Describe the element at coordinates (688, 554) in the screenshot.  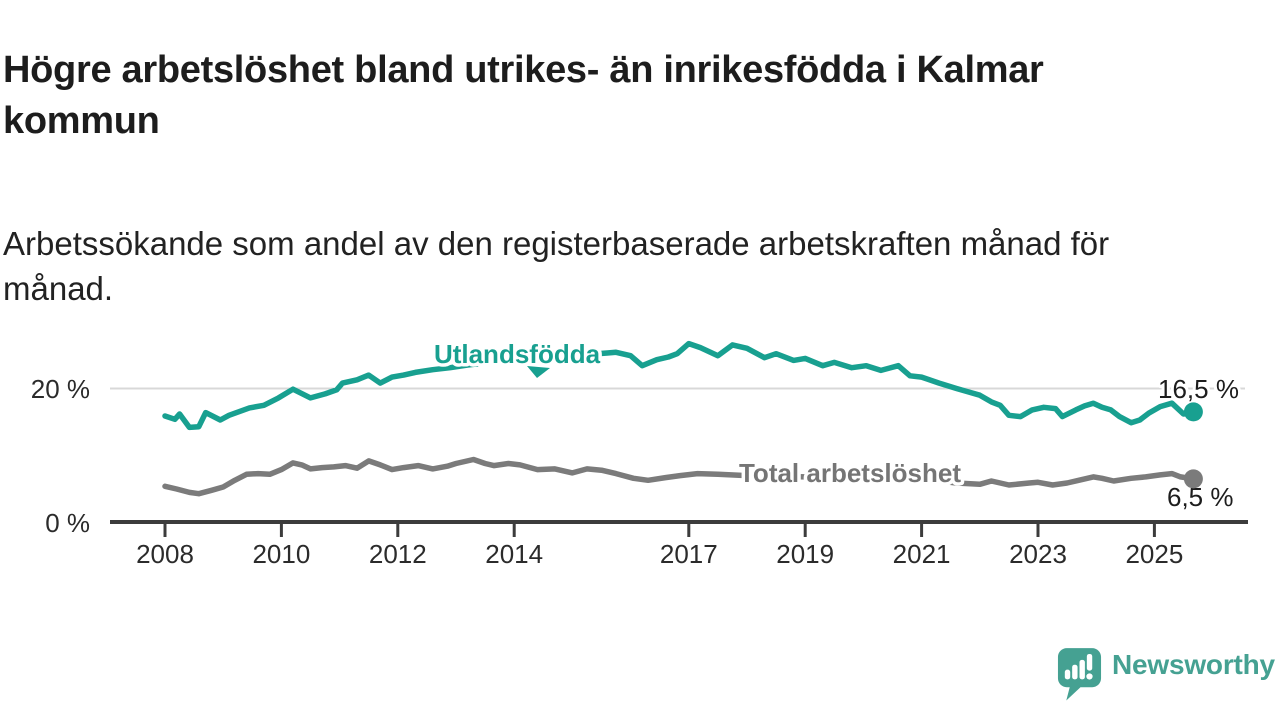
I see `x-tick-label: 2017` at that location.